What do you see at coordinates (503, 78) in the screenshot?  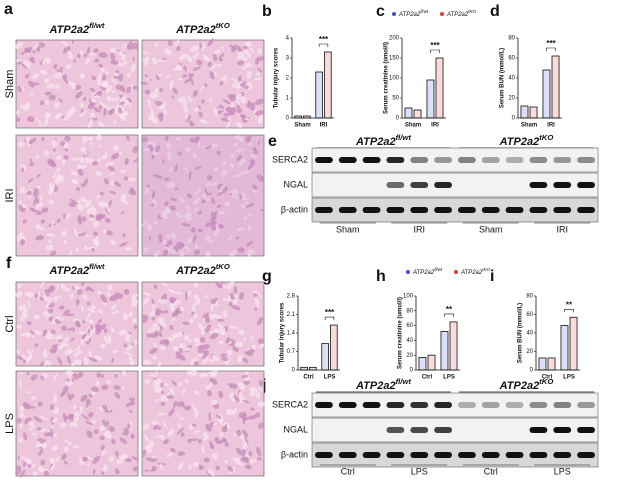 I see `y-axis-label: Serum BUN (mmol/L)` at bounding box center [503, 78].